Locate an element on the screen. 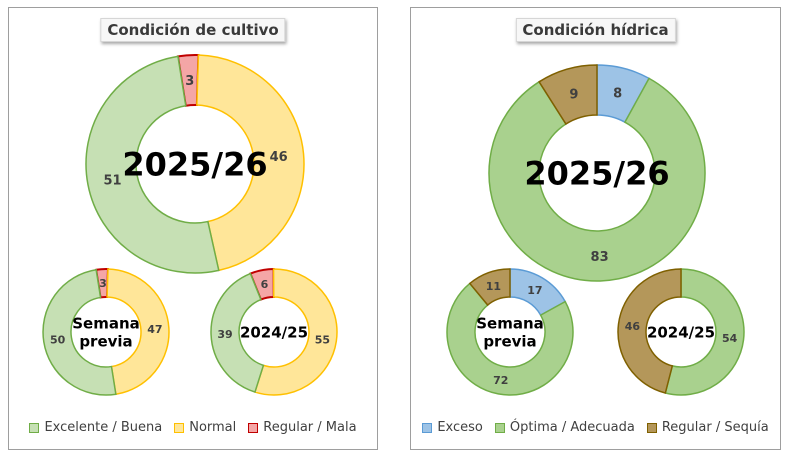 This screenshot has height=457, width=787. legend-item-optima_adecuada: Óptima / Adecuada is located at coordinates (564, 427).